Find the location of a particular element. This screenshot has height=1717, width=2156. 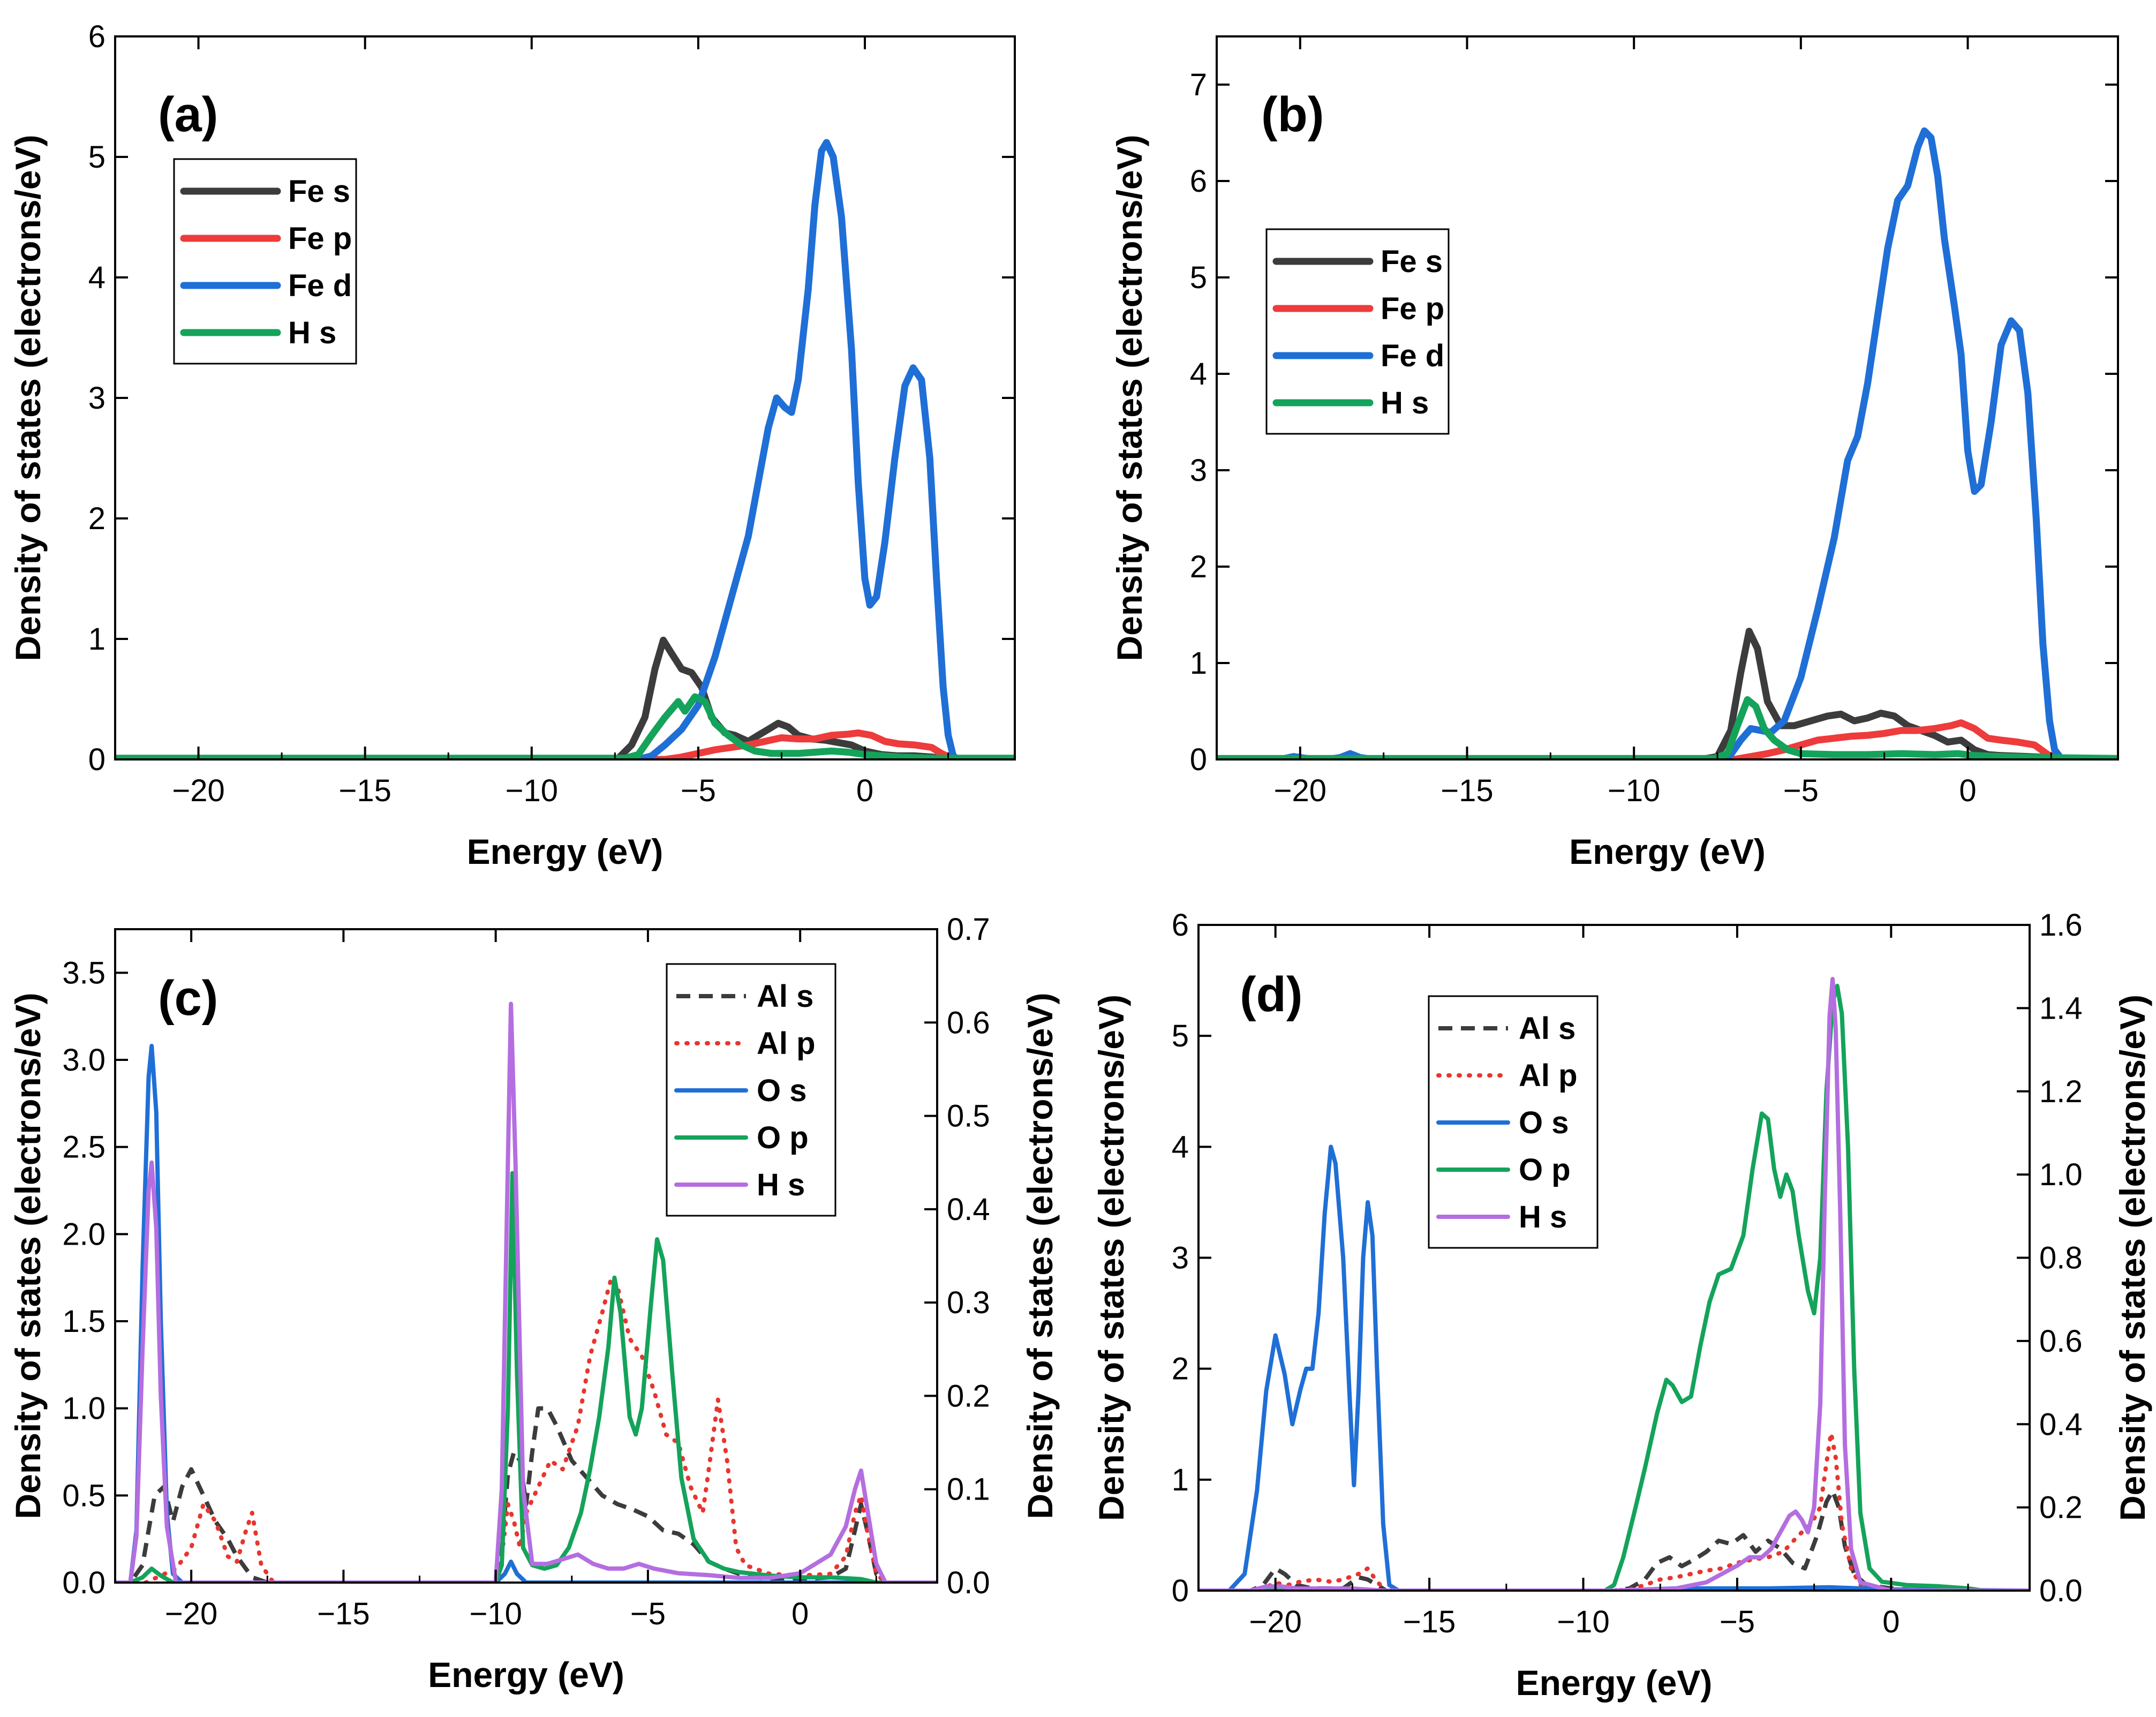

legend: Al s Al p O s O p H s is located at coordinates (1513, 1122).